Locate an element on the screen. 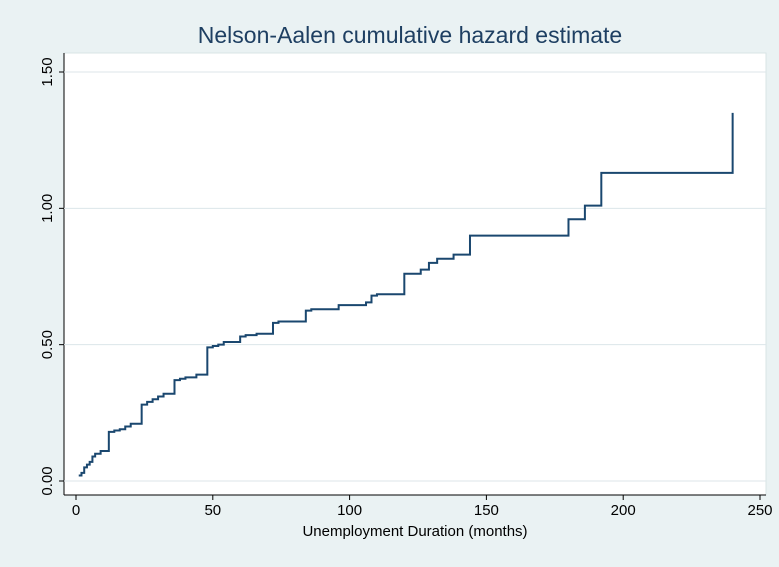 Image resolution: width=779 pixels, height=567 pixels. x-axis-title: Unemployment Duration (months) is located at coordinates (414, 531).